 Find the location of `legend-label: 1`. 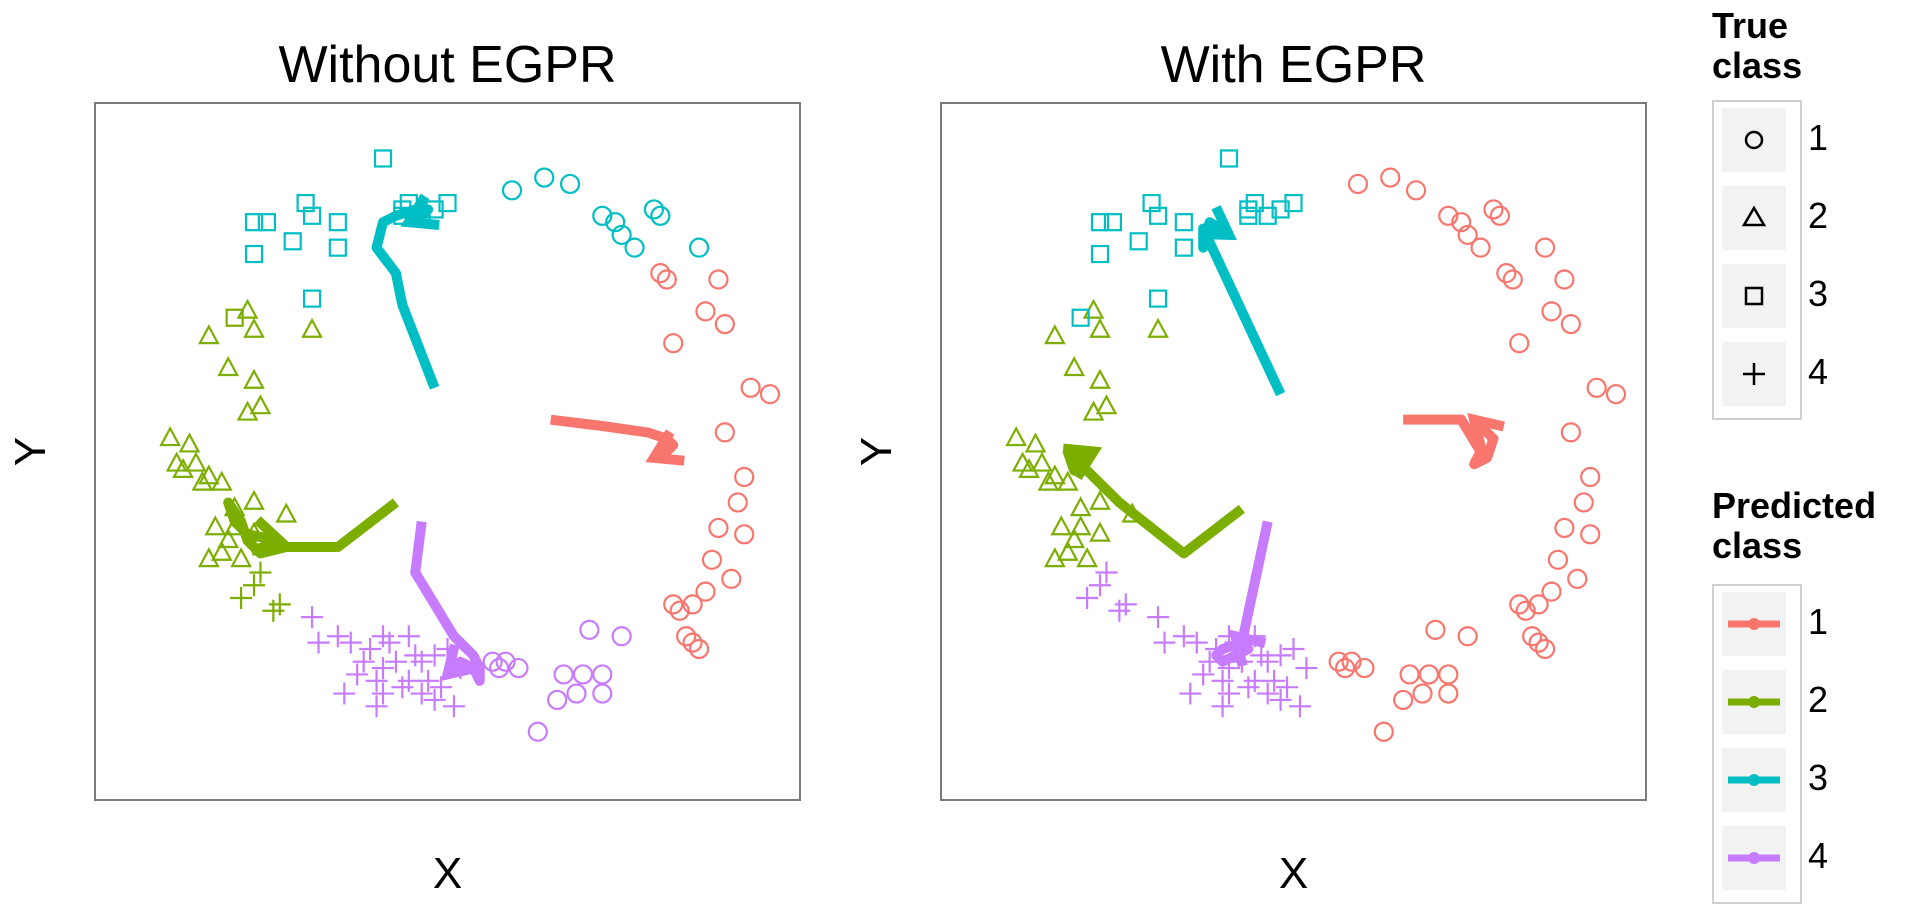

legend-label: 1 is located at coordinates (1818, 621).